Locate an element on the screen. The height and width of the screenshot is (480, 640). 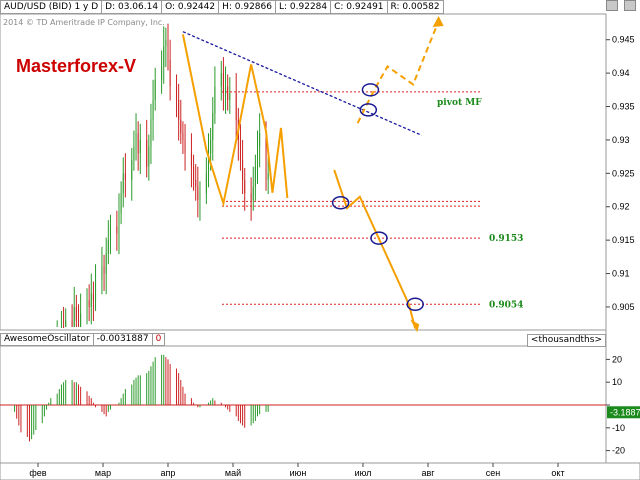
close-value: C: 0.92491 is located at coordinates (359, 7).